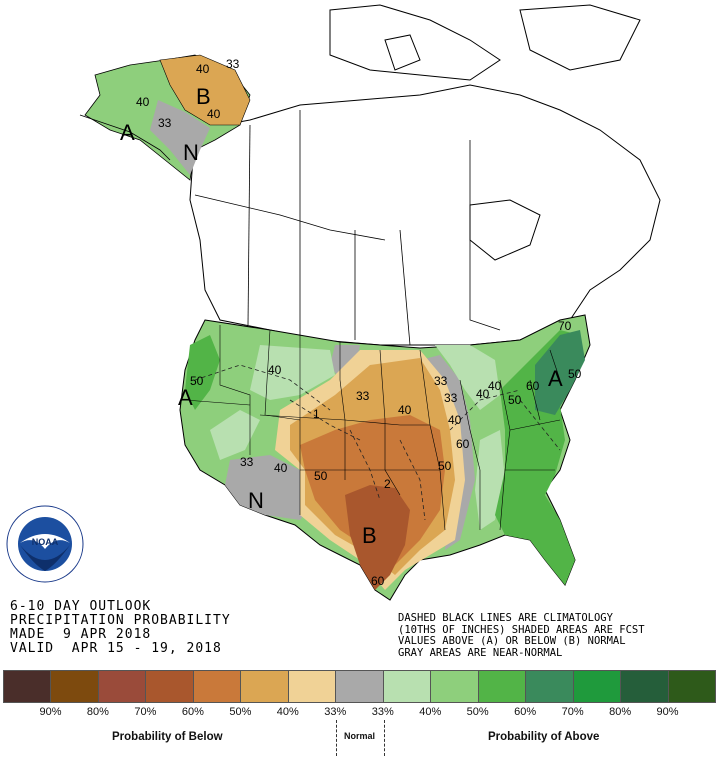  Describe the element at coordinates (555, 378) in the screenshot. I see `region-letter-east-above: A` at that location.